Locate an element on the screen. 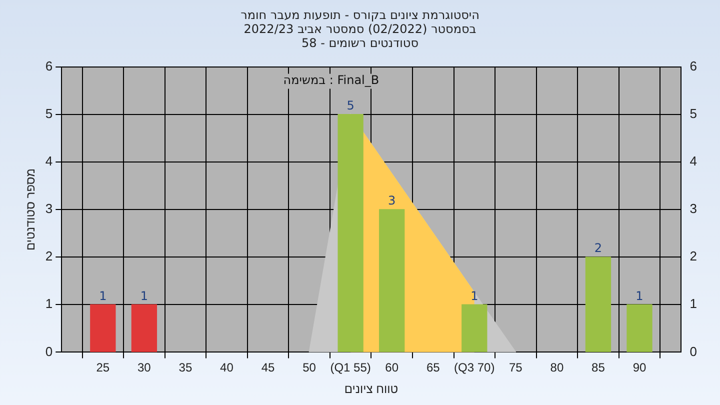  y-tick-label: 6 is located at coordinates (49, 66).